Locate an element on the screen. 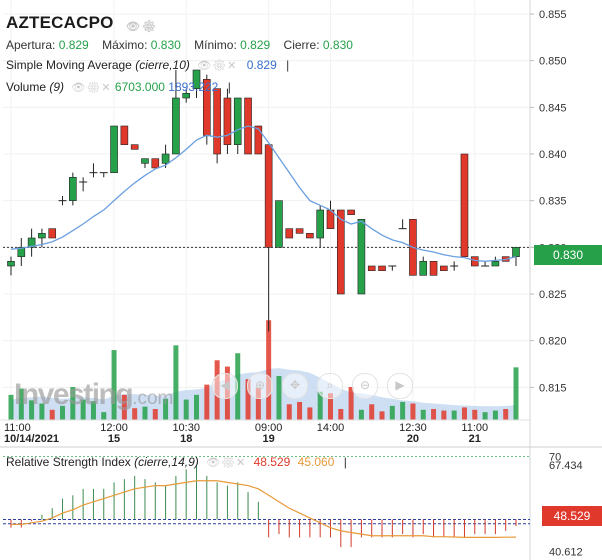 The width and height of the screenshot is (602, 560). scroll-left-icon: ◀ is located at coordinates (225, 386).